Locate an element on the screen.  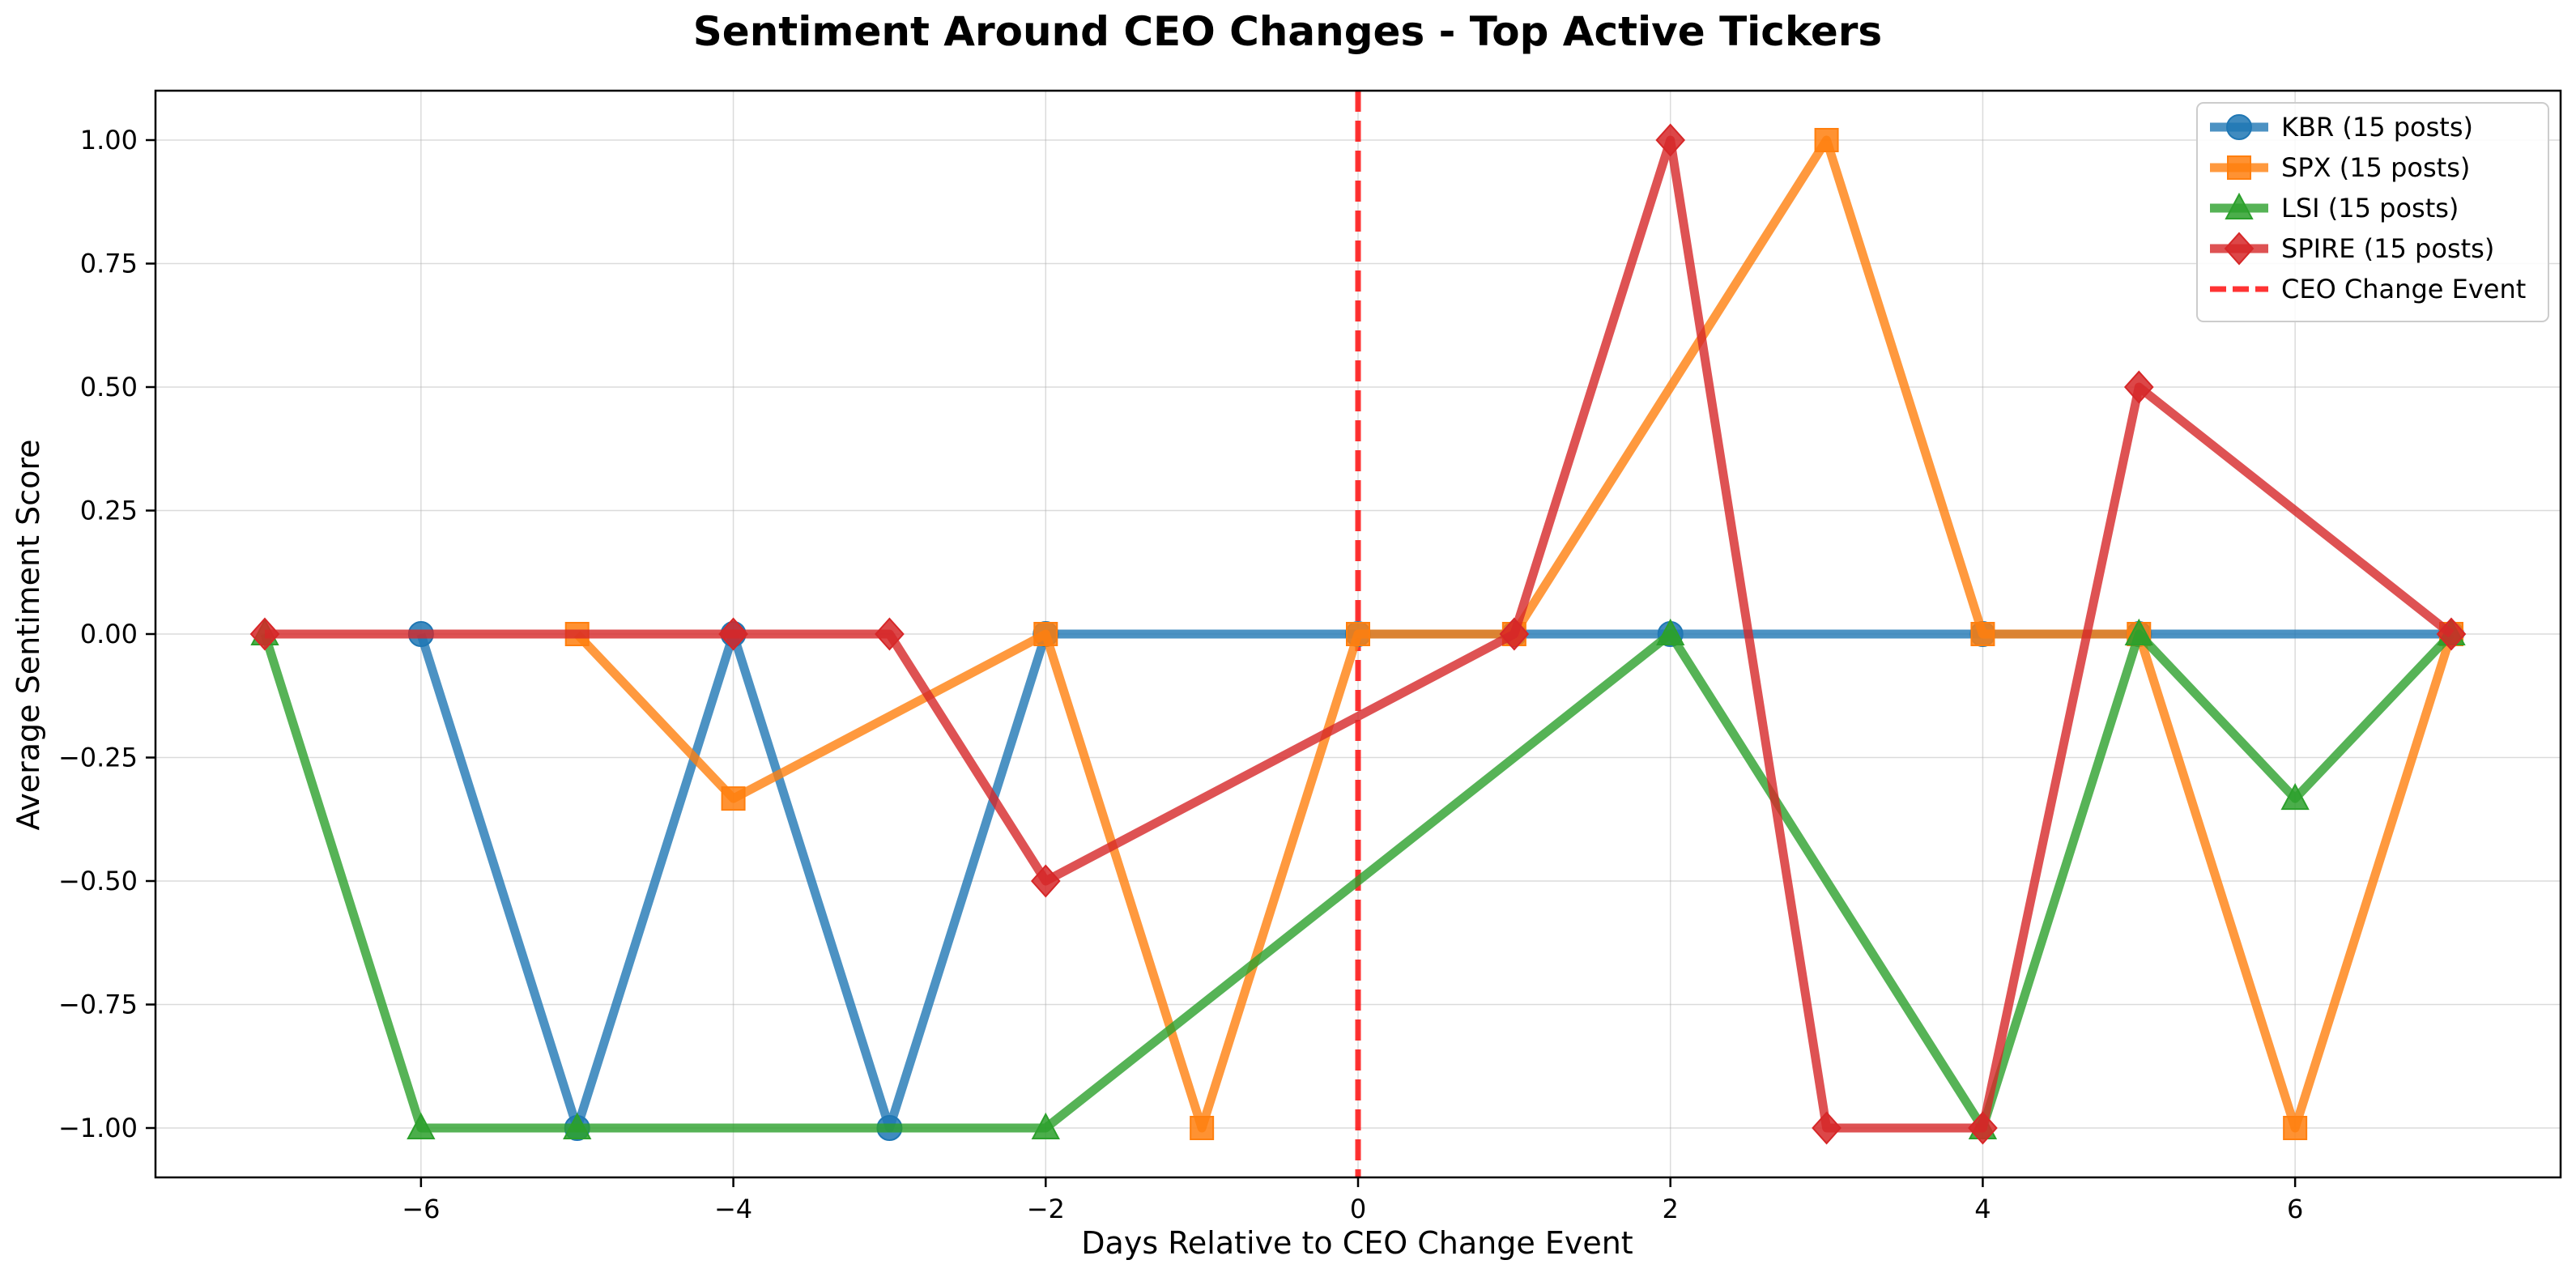
y-tick-label: 1.00 is located at coordinates (109, 140).